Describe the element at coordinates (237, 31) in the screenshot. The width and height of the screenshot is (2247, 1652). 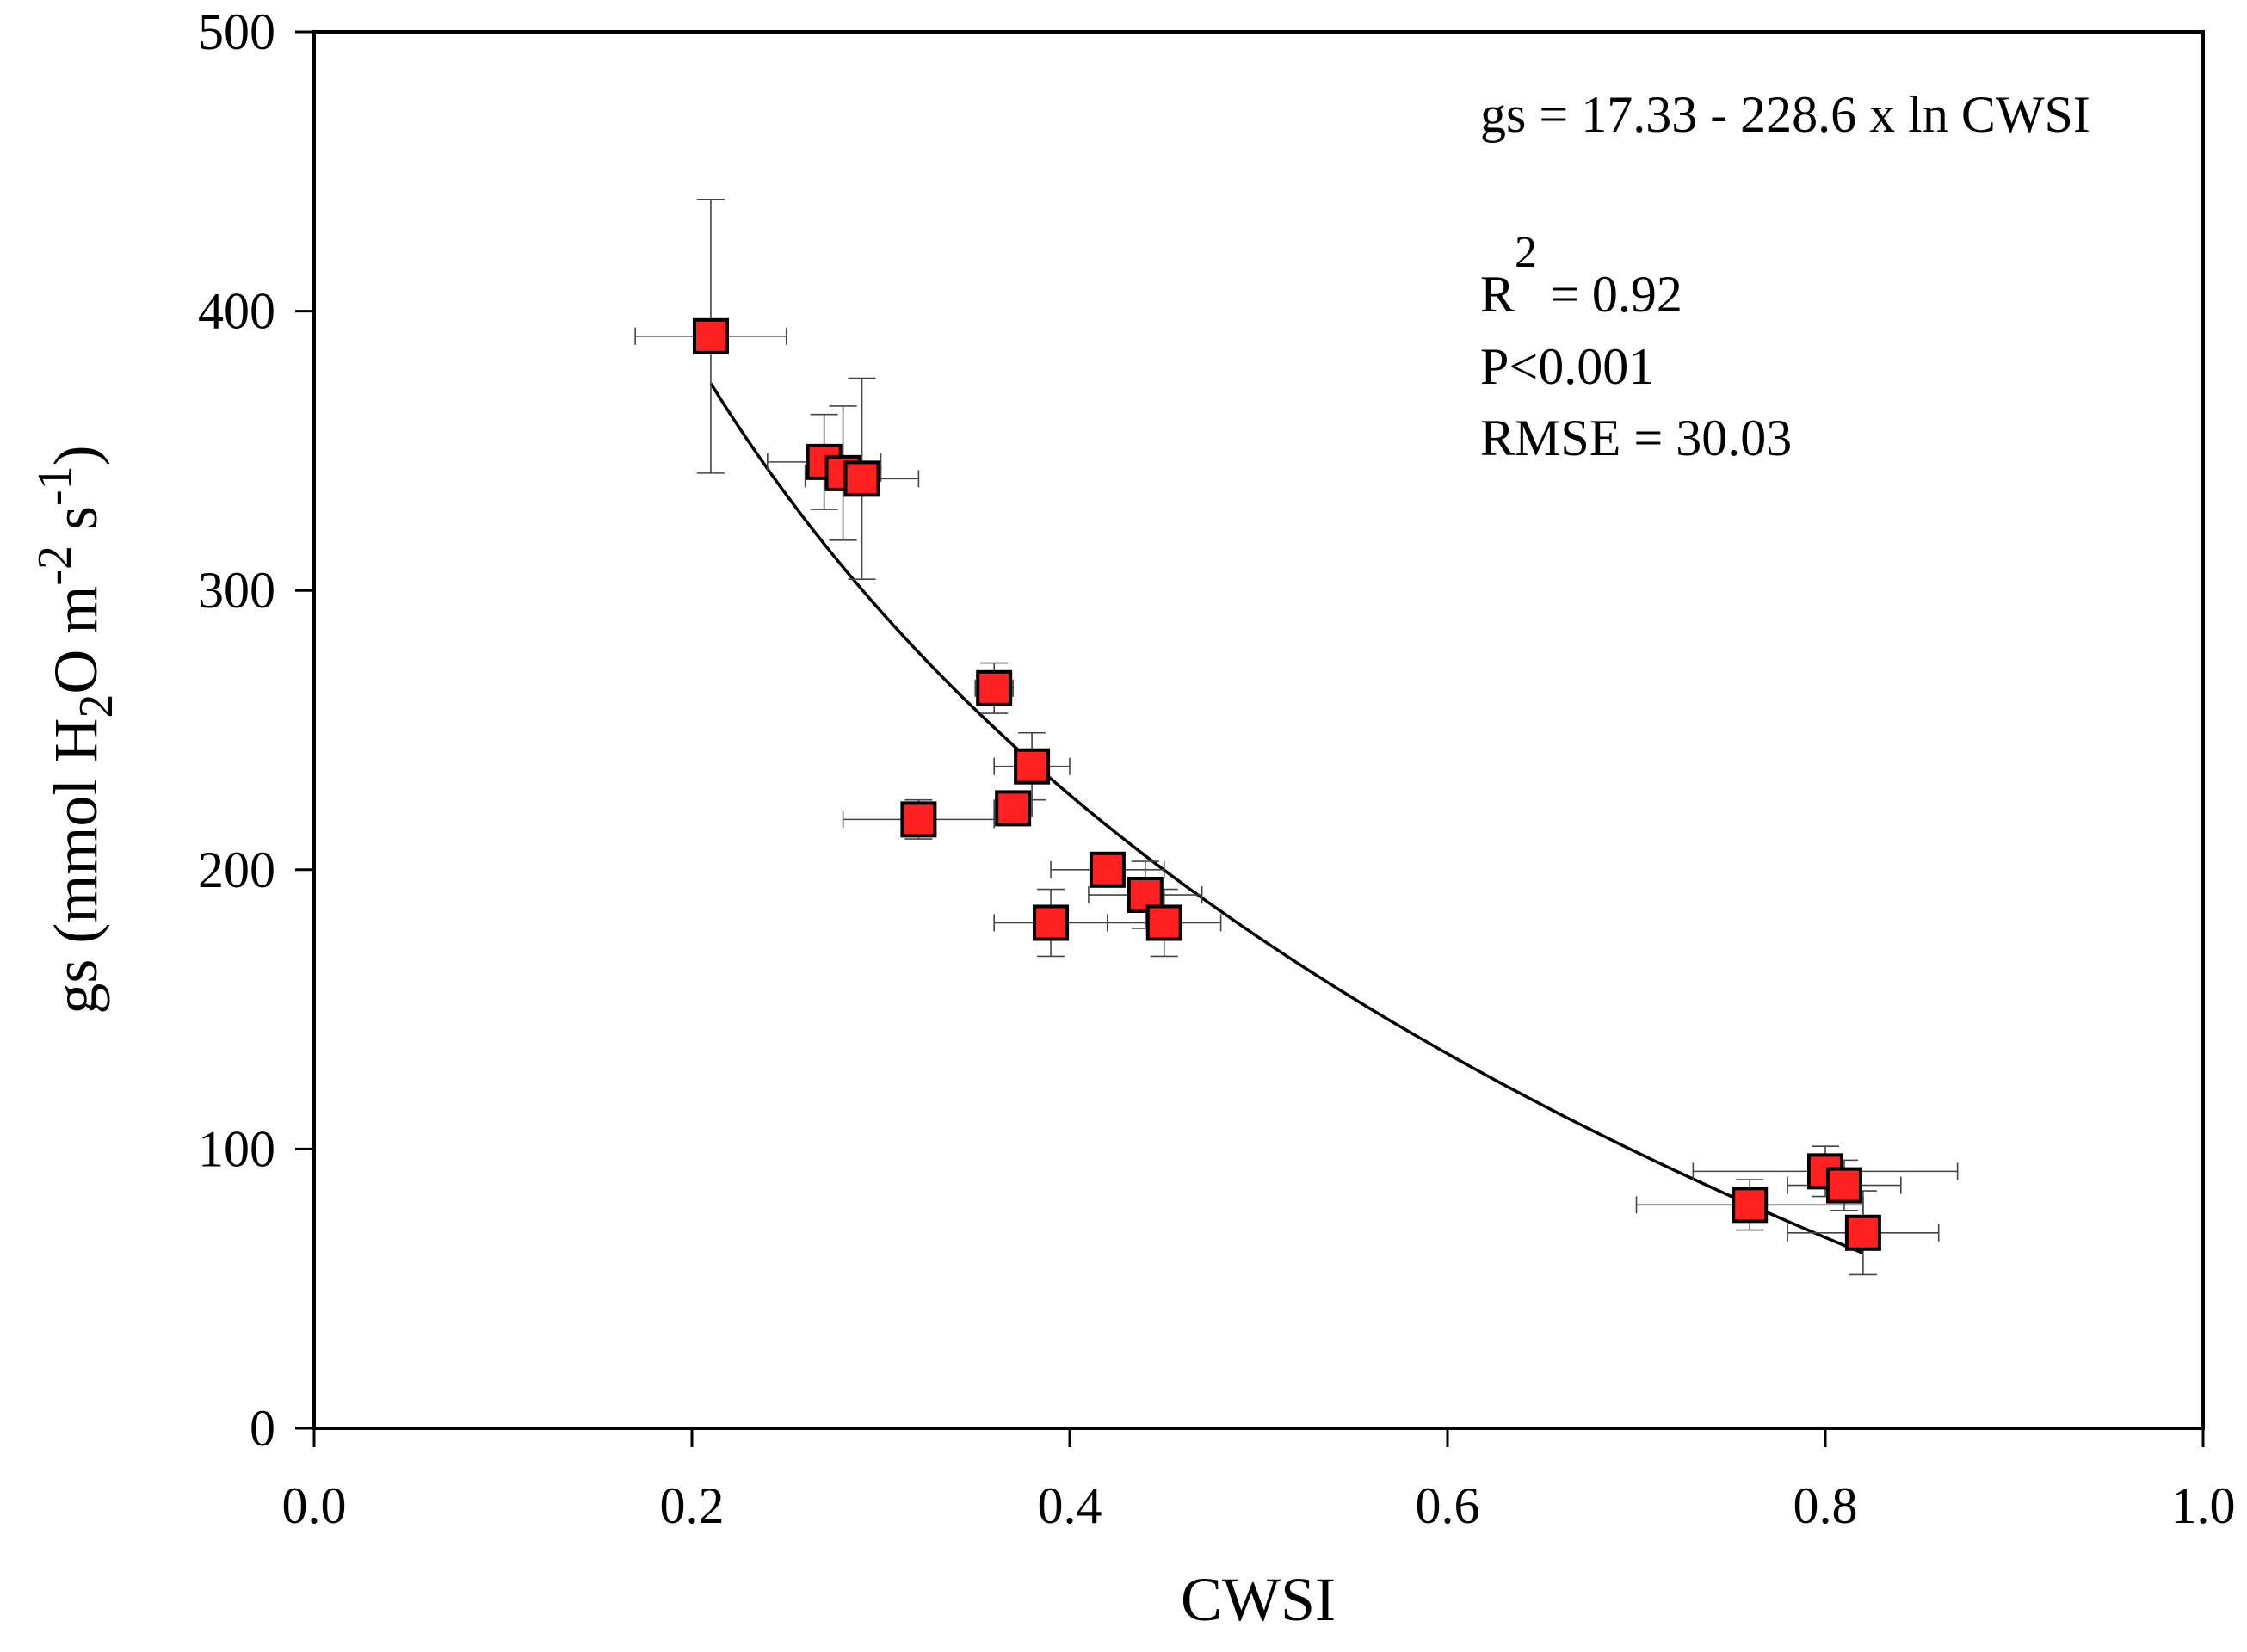
I see `y-tick-label-5: 500` at that location.